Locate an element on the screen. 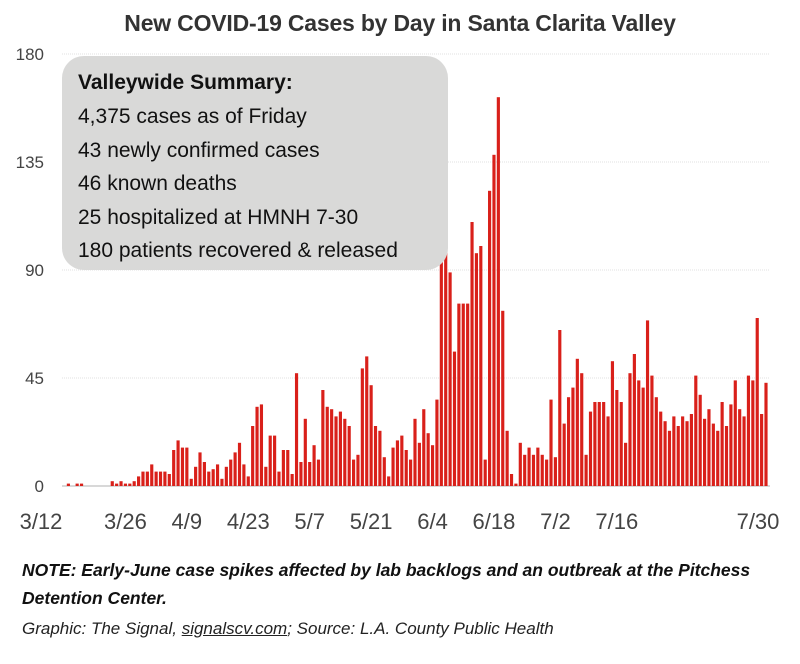 The height and width of the screenshot is (664, 800). y-tick-label: 135 is located at coordinates (30, 162).